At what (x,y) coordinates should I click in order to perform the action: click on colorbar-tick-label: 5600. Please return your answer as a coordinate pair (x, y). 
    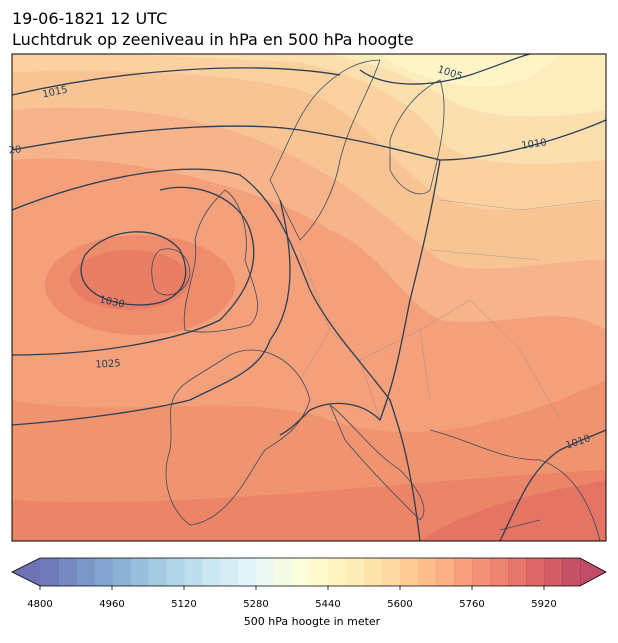
    Looking at the image, I should click on (399, 604).